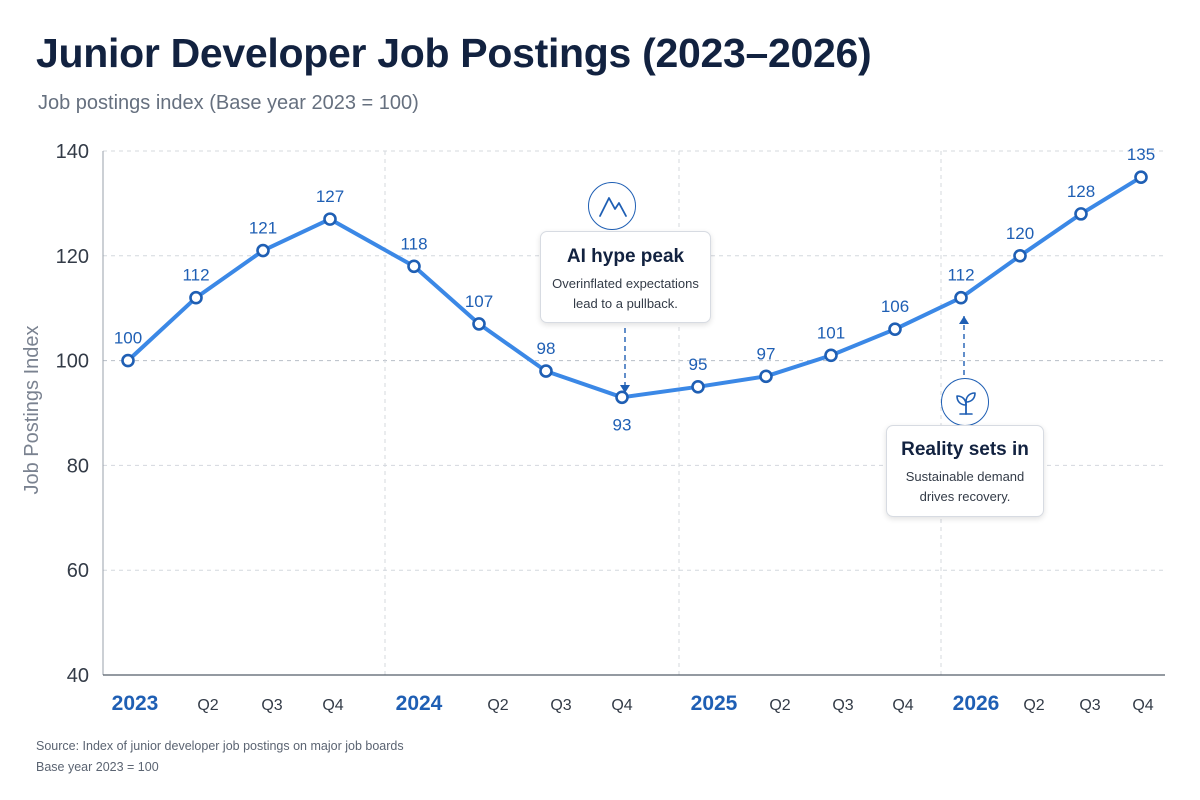  I want to click on data-label: 121, so click(263, 228).